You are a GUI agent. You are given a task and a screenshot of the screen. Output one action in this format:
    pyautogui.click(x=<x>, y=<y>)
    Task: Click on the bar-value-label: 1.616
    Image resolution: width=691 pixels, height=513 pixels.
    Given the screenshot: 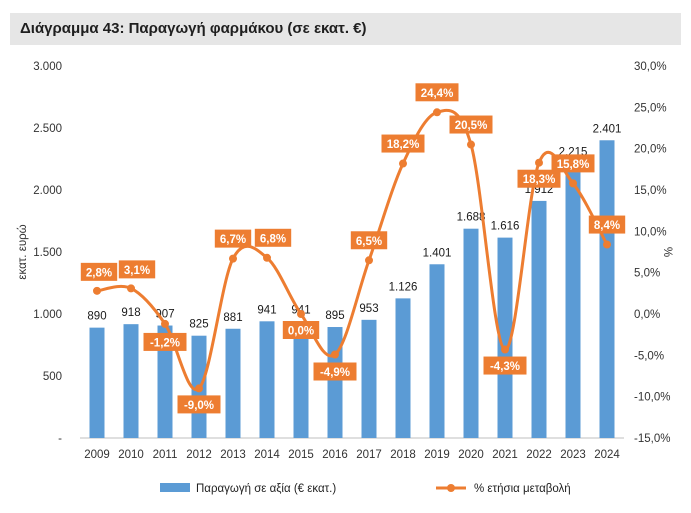 What is the action you would take?
    pyautogui.click(x=505, y=227)
    